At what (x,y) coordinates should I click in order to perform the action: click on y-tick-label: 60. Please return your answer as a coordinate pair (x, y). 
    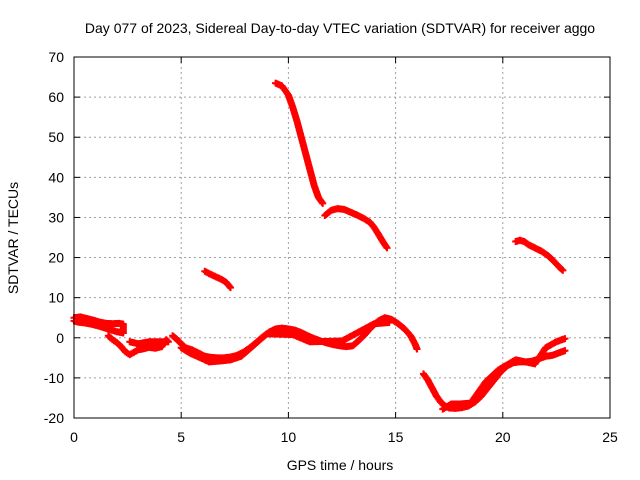
    Looking at the image, I should click on (56, 97).